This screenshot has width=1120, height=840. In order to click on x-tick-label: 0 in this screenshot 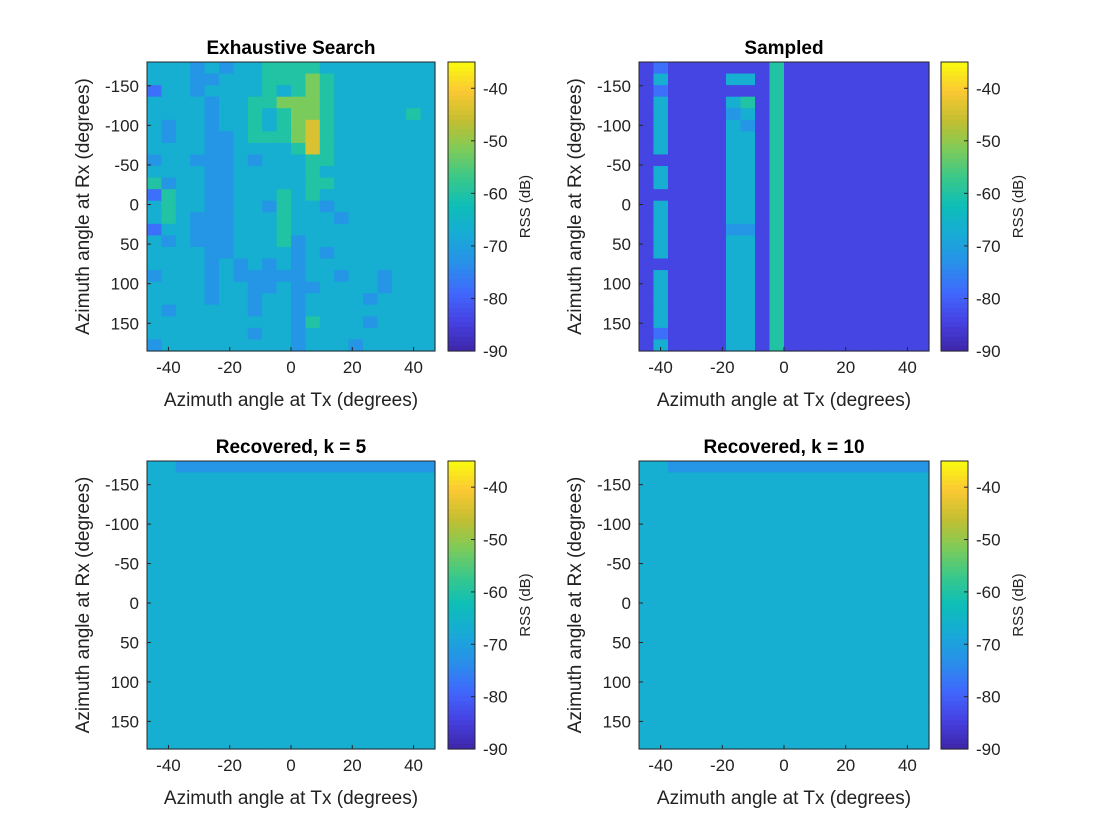, I will do `click(783, 765)`.